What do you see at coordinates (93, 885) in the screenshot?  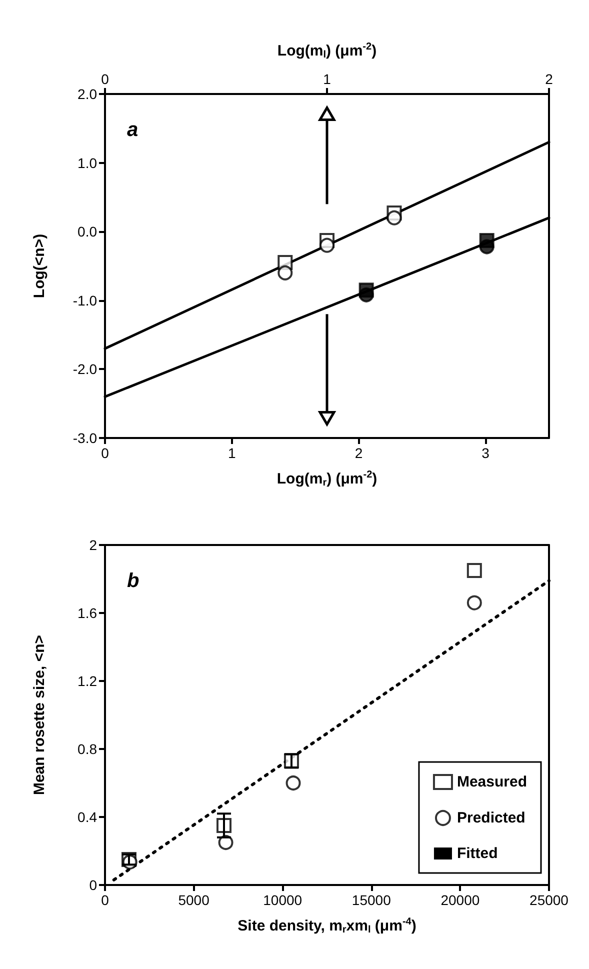 I see `y-tick-label: 0` at bounding box center [93, 885].